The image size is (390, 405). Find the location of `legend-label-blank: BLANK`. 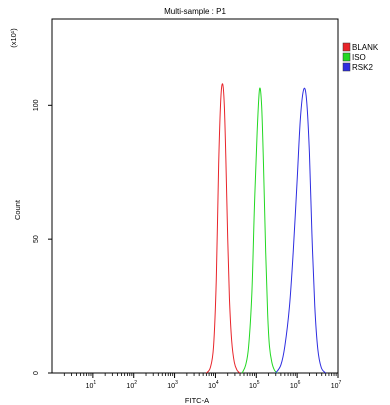

legend-label-blank: BLANK is located at coordinates (365, 47).